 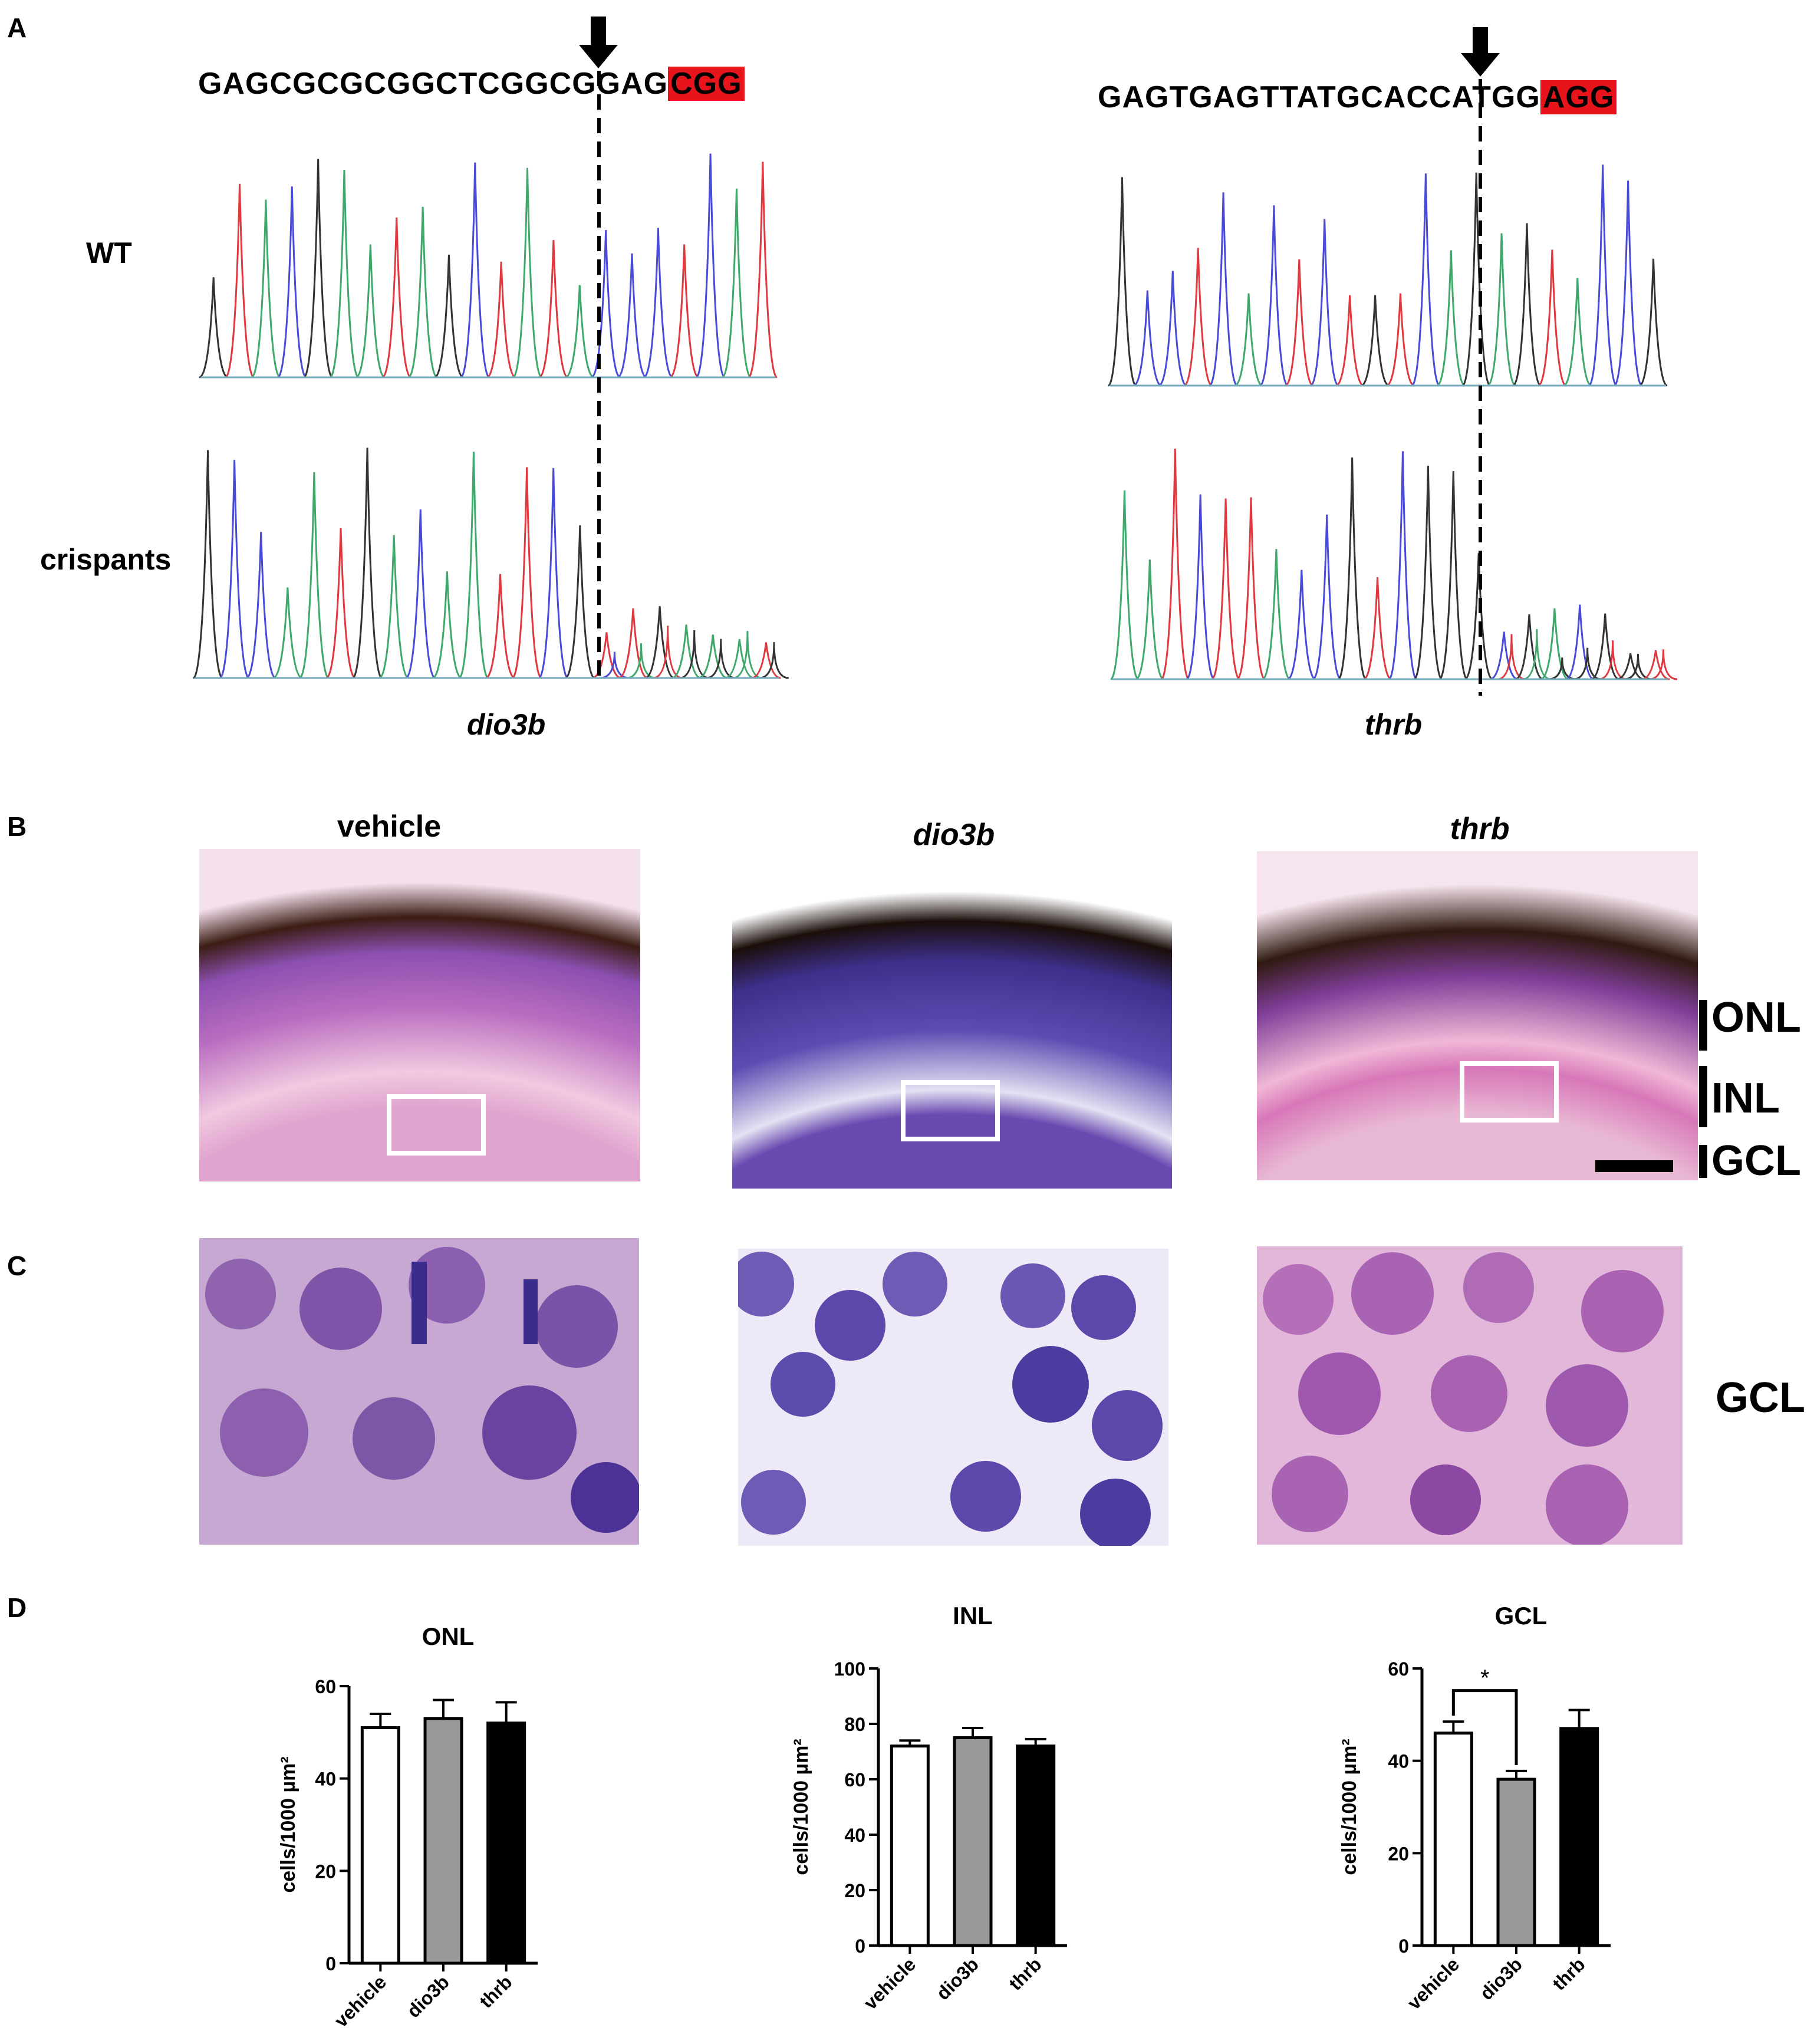 What do you see at coordinates (449, 1636) in the screenshot?
I see `chart-title: ONL` at bounding box center [449, 1636].